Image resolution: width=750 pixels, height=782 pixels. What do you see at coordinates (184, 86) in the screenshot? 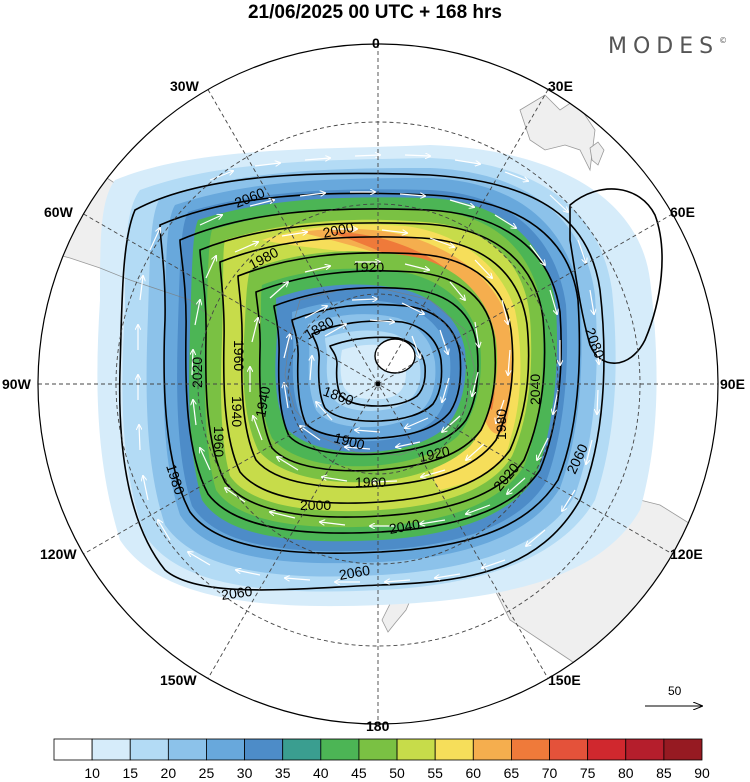
I see `lon-label-30w: 30W` at bounding box center [184, 86].